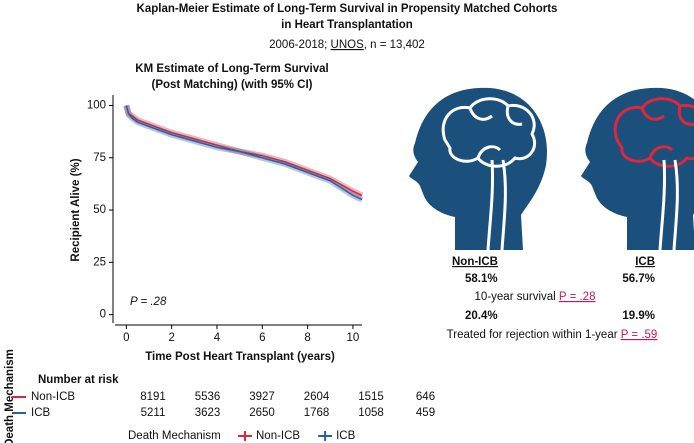 This screenshot has width=694, height=443. What do you see at coordinates (353, 338) in the screenshot?
I see `x-tick-label: 10` at bounding box center [353, 338].